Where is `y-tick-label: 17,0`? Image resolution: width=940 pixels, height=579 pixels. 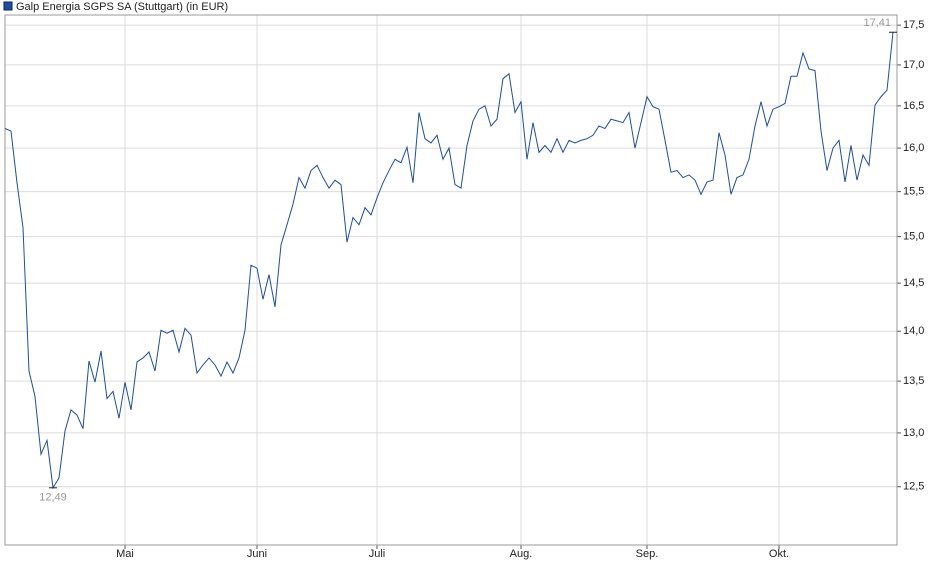
y-tick-label: 17,0 is located at coordinates (913, 65).